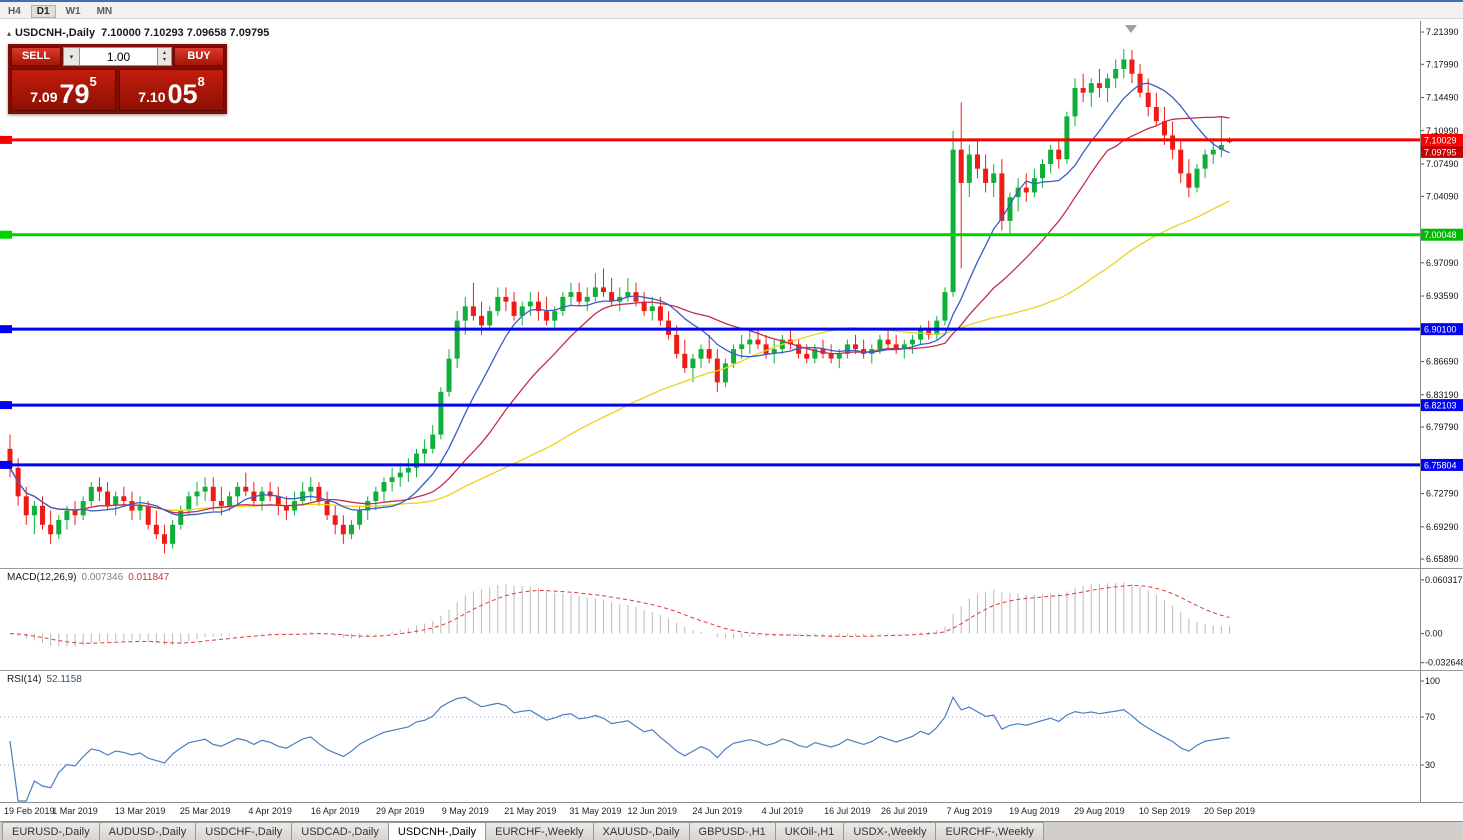  Describe the element at coordinates (400, 811) in the screenshot. I see `date-label: 29 Apr 2019` at that location.